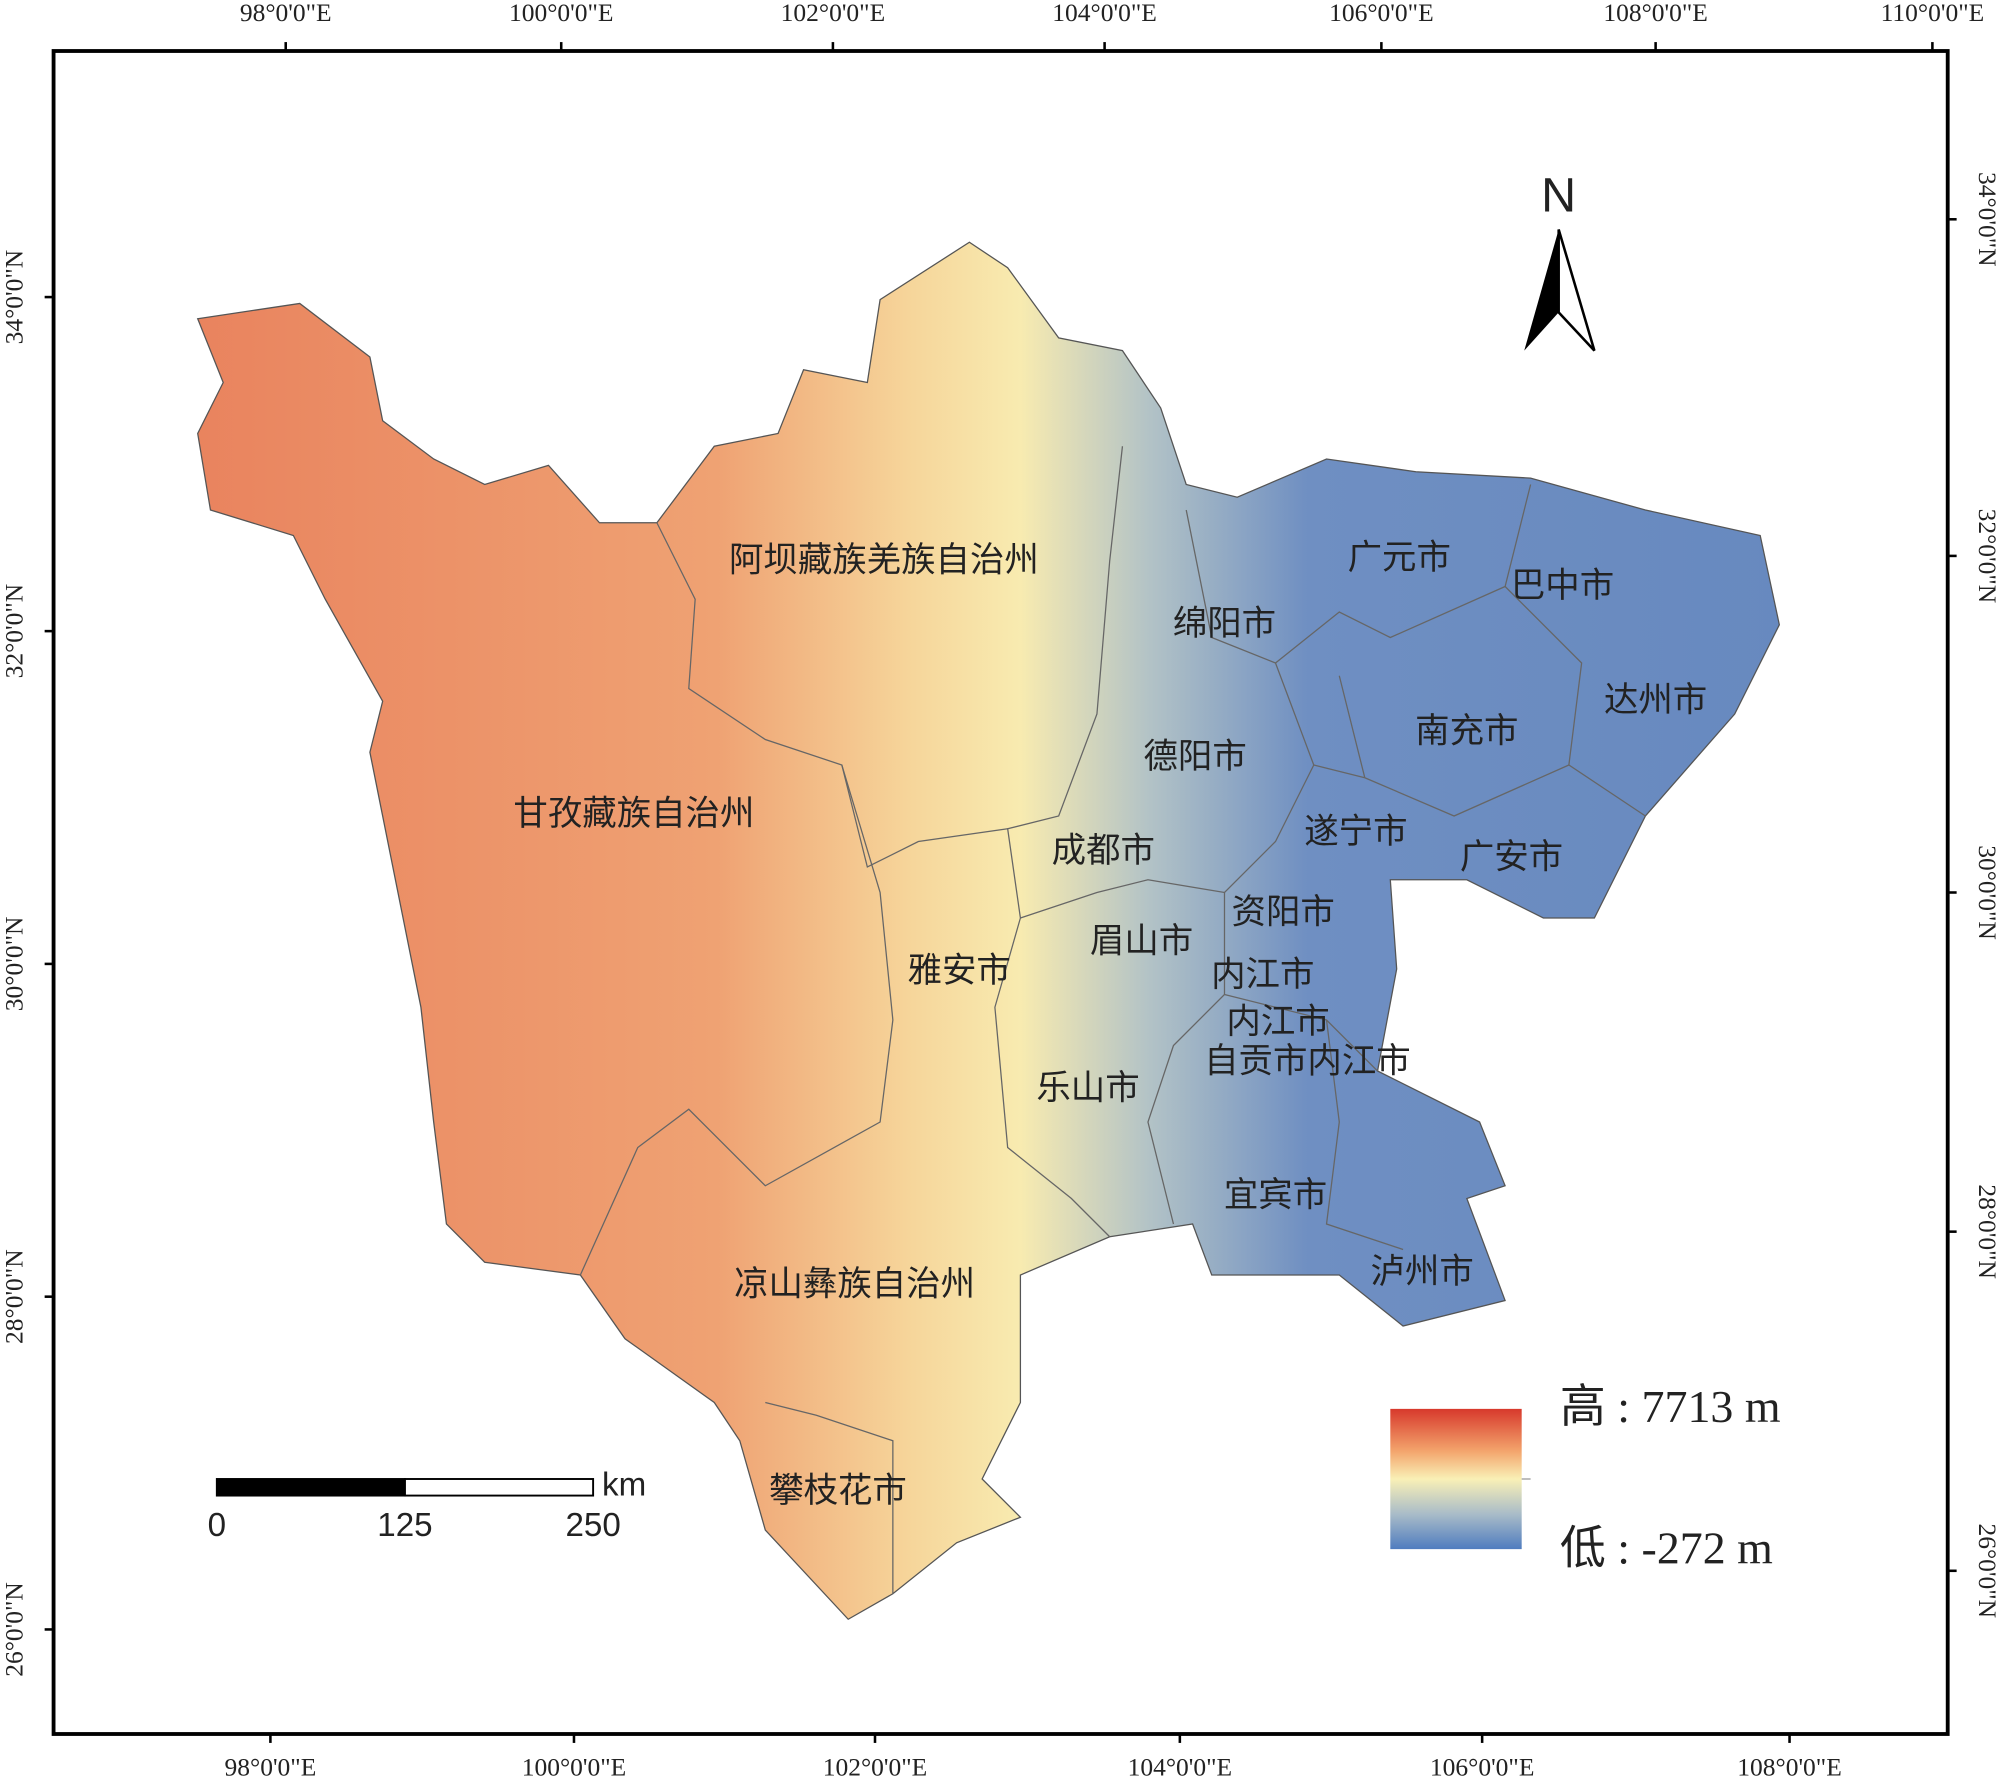 The width and height of the screenshot is (2000, 1785). I want to click on region-label: 阿坝藏族羌族自治州, so click(884, 560).